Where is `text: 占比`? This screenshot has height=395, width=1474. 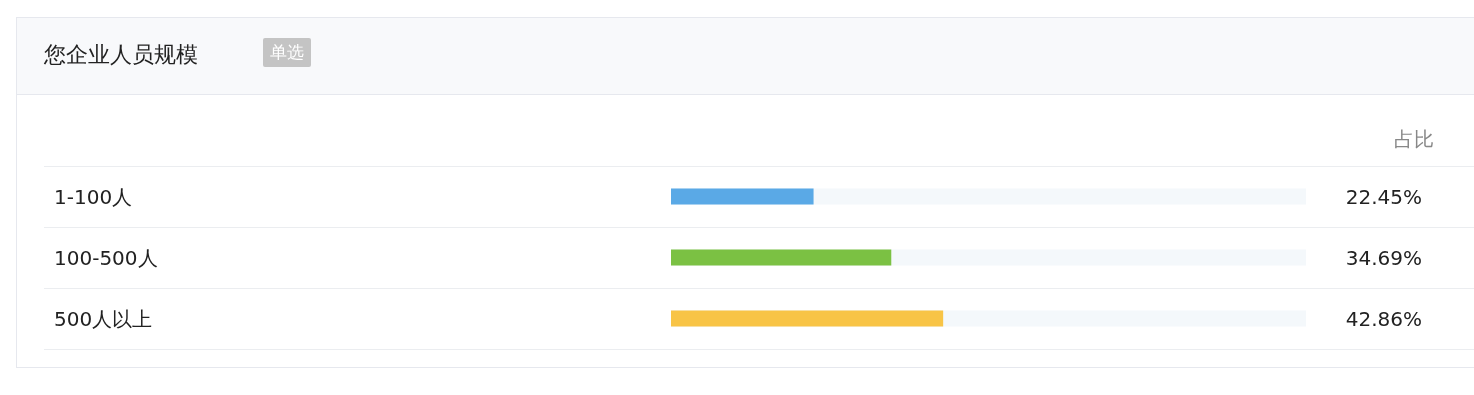
text: 占比 is located at coordinates (1414, 139).